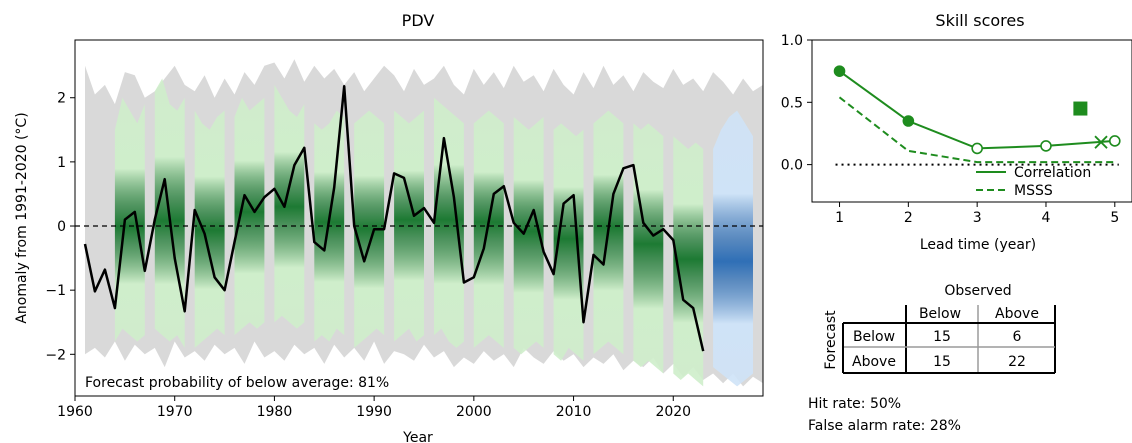 The width and height of the screenshot is (1132, 443). Describe the element at coordinates (1017, 362) in the screenshot. I see `table-cell-above-above: 22` at that location.